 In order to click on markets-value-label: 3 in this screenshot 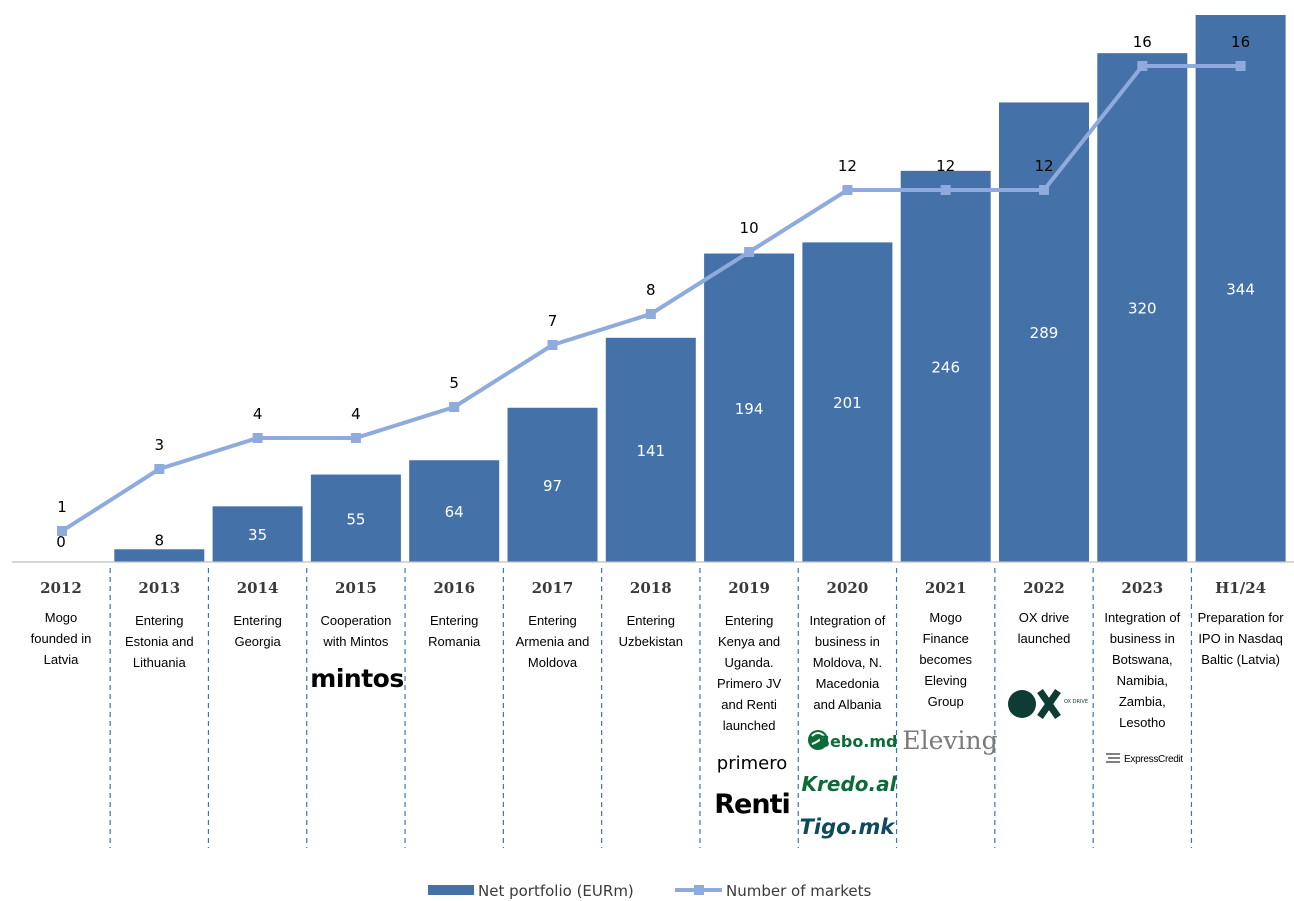, I will do `click(160, 445)`.